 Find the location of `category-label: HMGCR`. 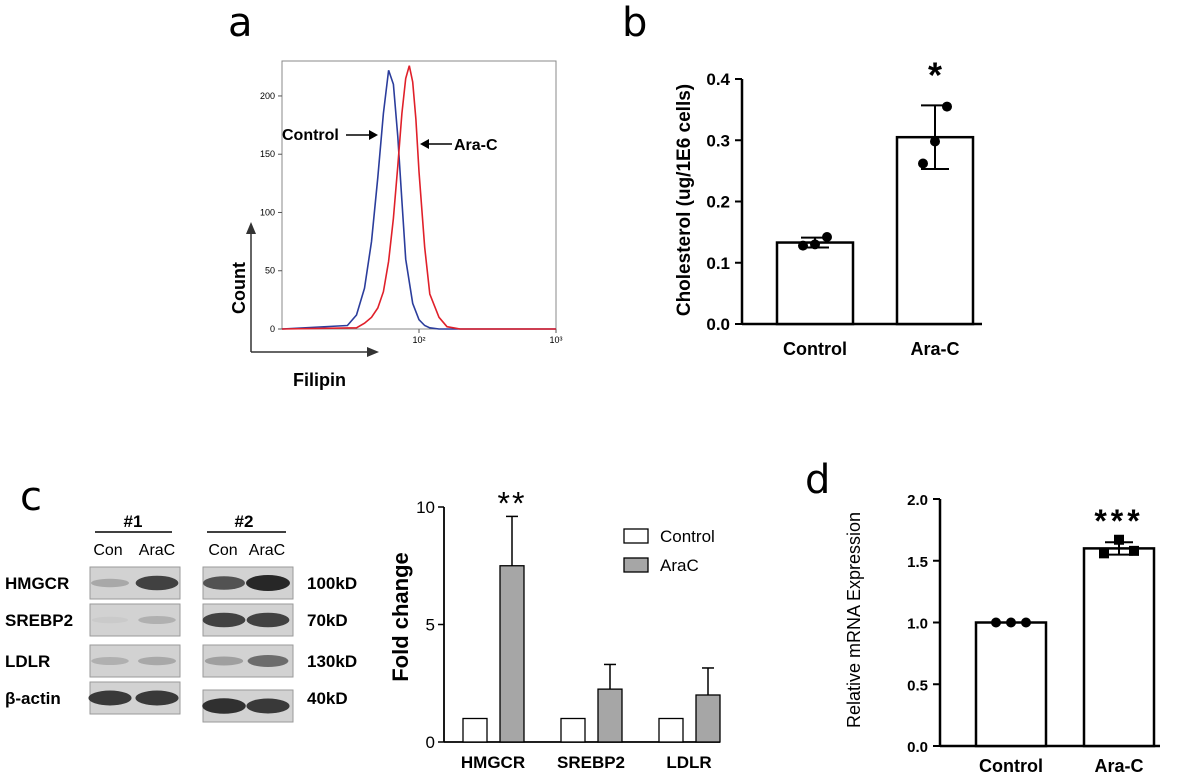

category-label: HMGCR is located at coordinates (493, 762).